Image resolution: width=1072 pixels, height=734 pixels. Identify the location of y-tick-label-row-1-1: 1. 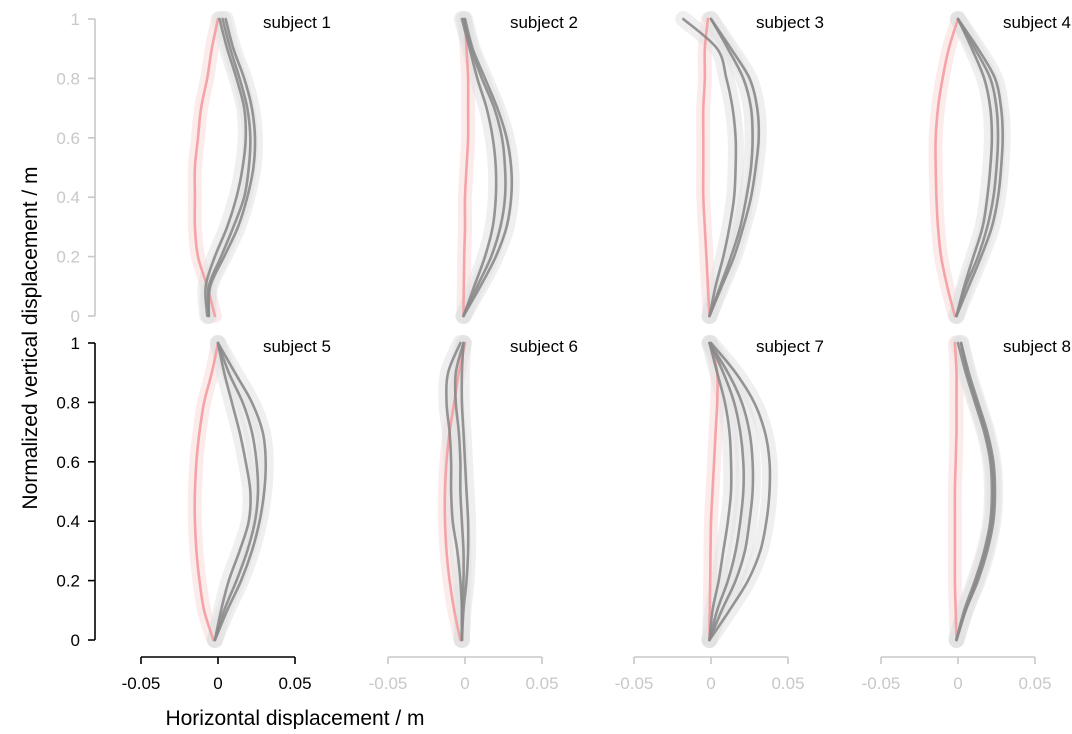
(75, 19).